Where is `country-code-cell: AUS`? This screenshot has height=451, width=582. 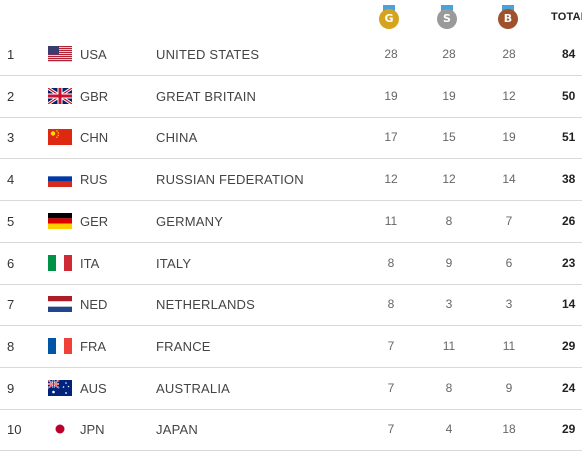 country-code-cell: AUS is located at coordinates (93, 388).